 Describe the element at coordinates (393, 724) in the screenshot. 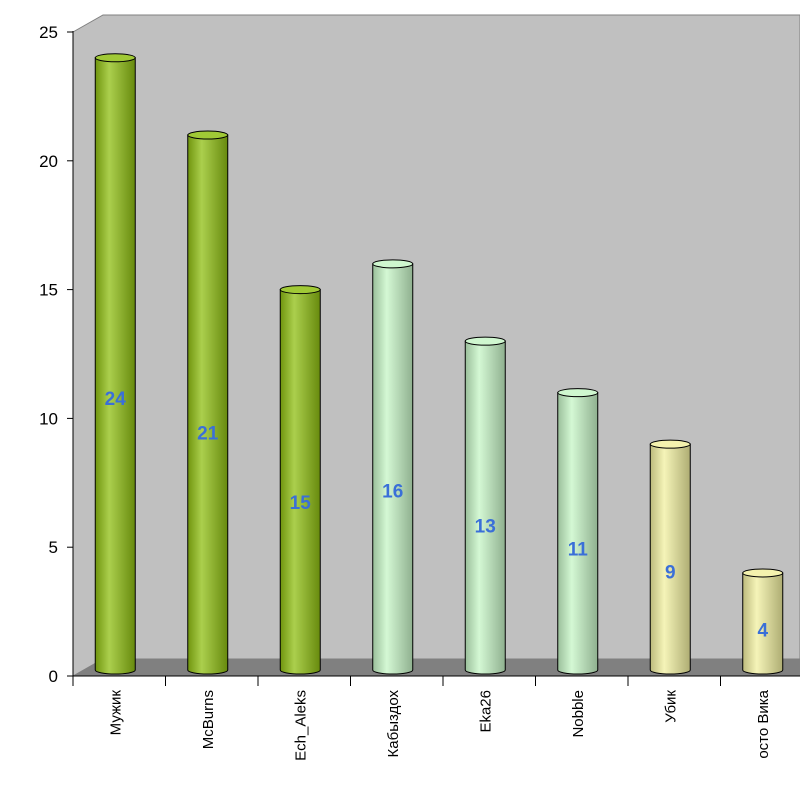

I see `x-tick-label: Кабыздох` at that location.